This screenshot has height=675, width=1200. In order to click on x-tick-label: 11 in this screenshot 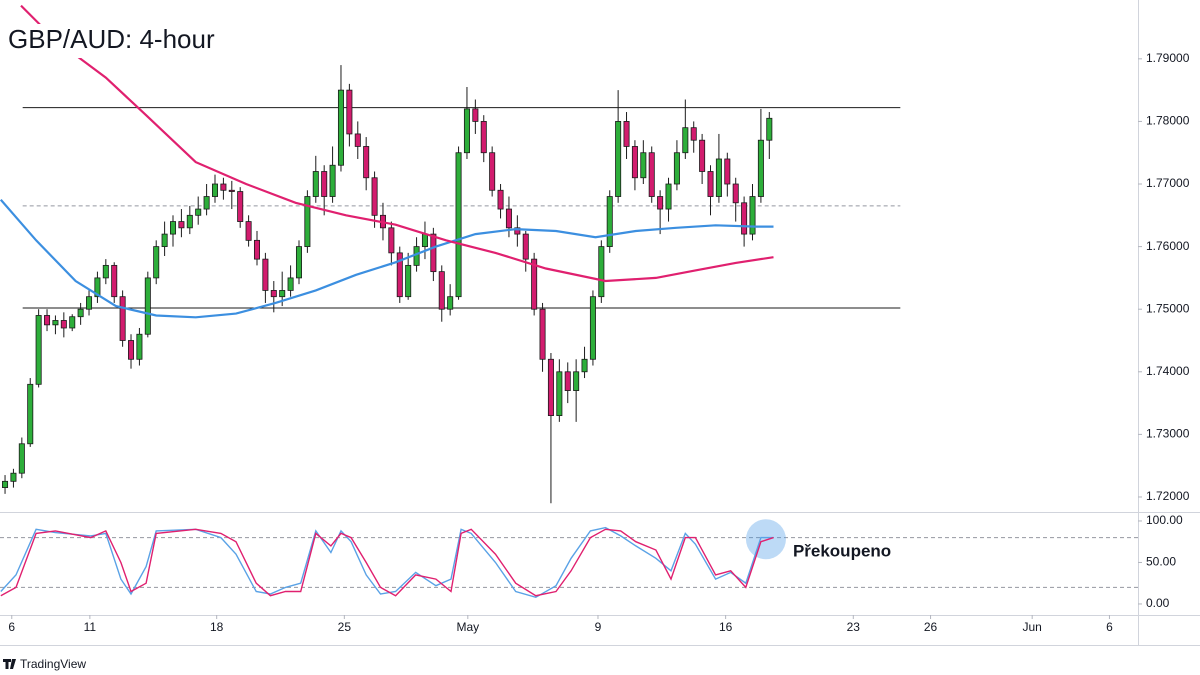, I will do `click(90, 627)`.